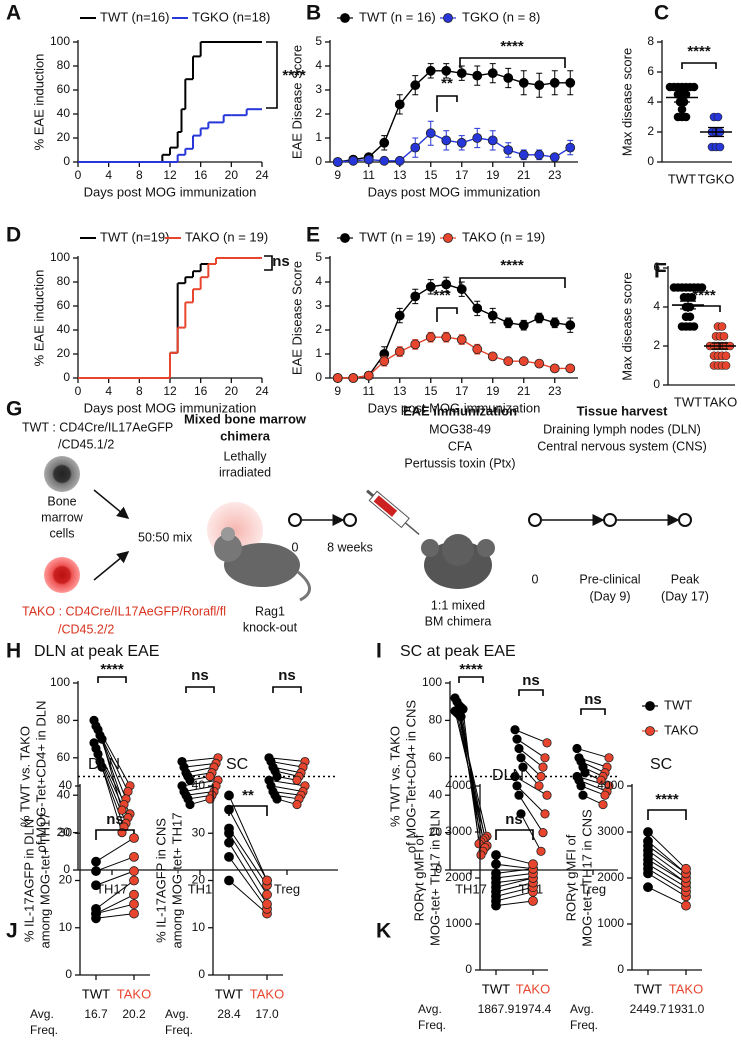  Describe the element at coordinates (229, 1014) in the screenshot. I see `avg-value: 28.4` at that location.